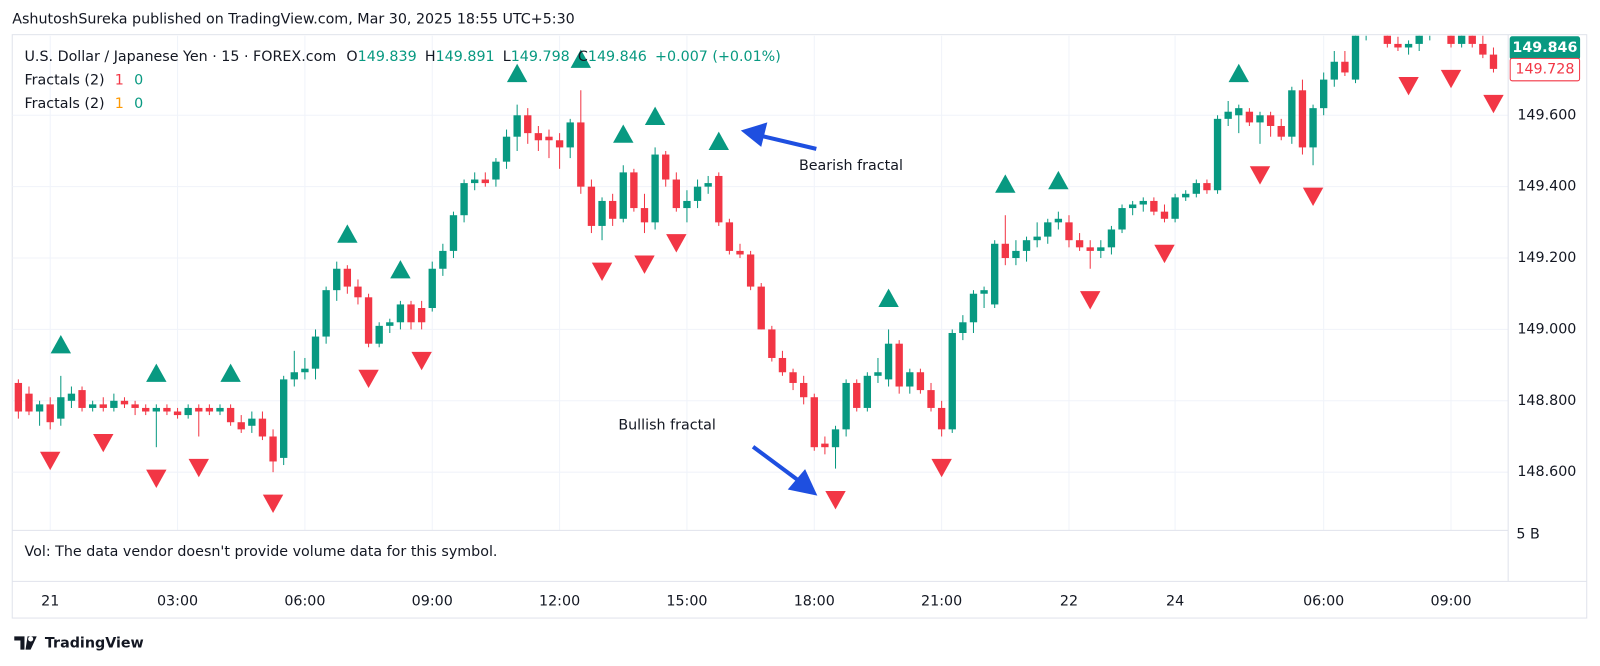 This screenshot has width=1600, height=666. Describe the element at coordinates (1545, 69) in the screenshot. I see `price-badge` at that location.